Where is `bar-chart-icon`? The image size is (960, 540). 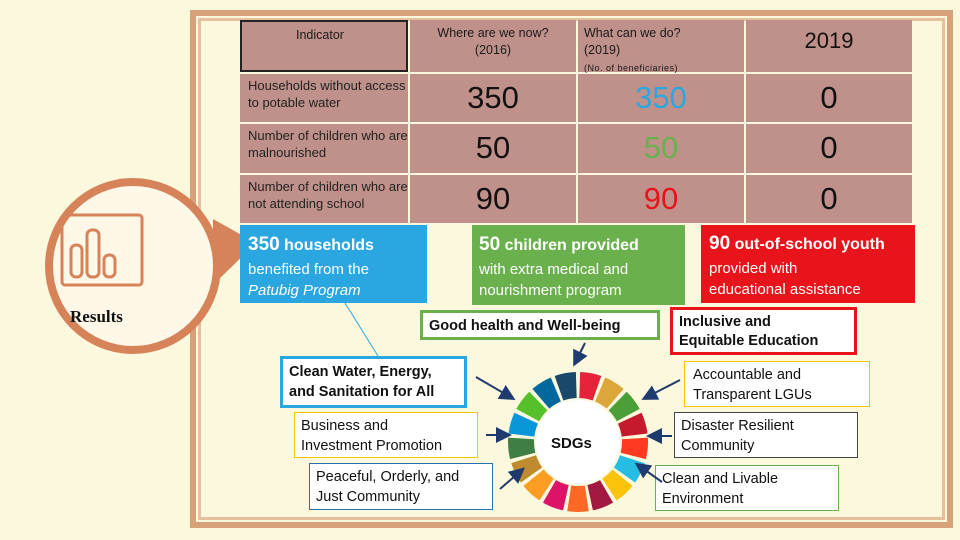 bar-chart-icon is located at coordinates (102, 250).